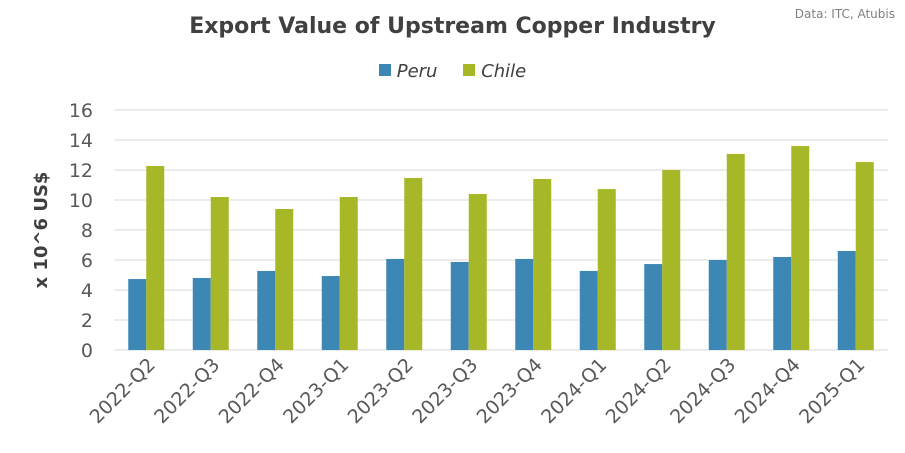  What do you see at coordinates (417, 71) in the screenshot?
I see `legend-label-peru: Peru` at bounding box center [417, 71].